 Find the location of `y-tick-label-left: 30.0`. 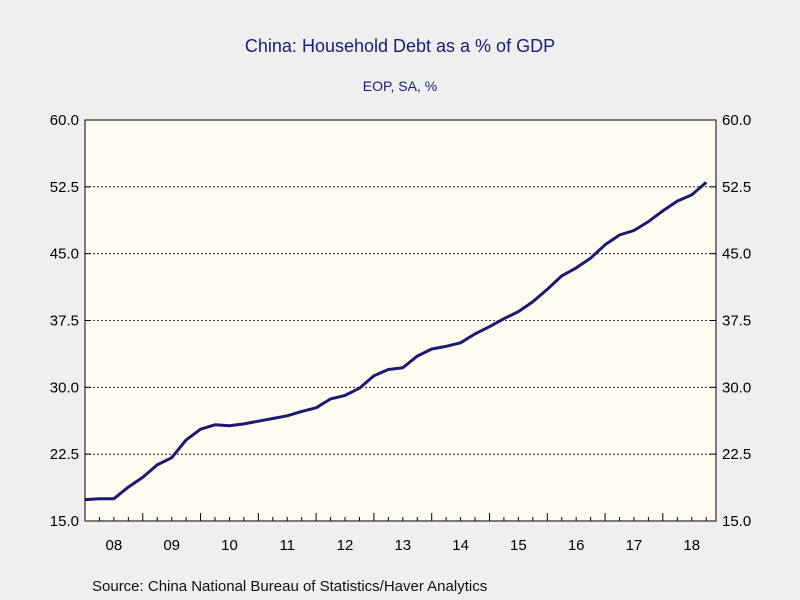

y-tick-label-left: 30.0 is located at coordinates (64, 387).